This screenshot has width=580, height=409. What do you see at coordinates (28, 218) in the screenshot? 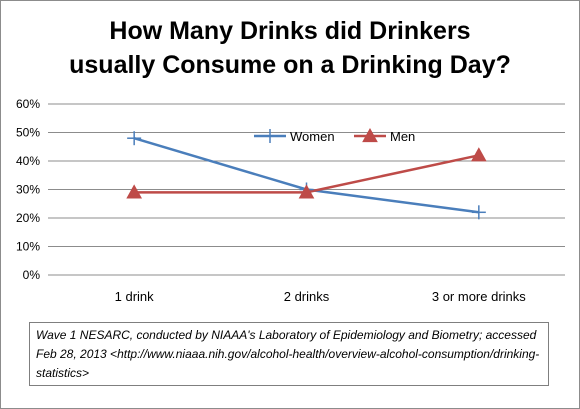
I see `y-tick-label-20: 20%` at bounding box center [28, 218].